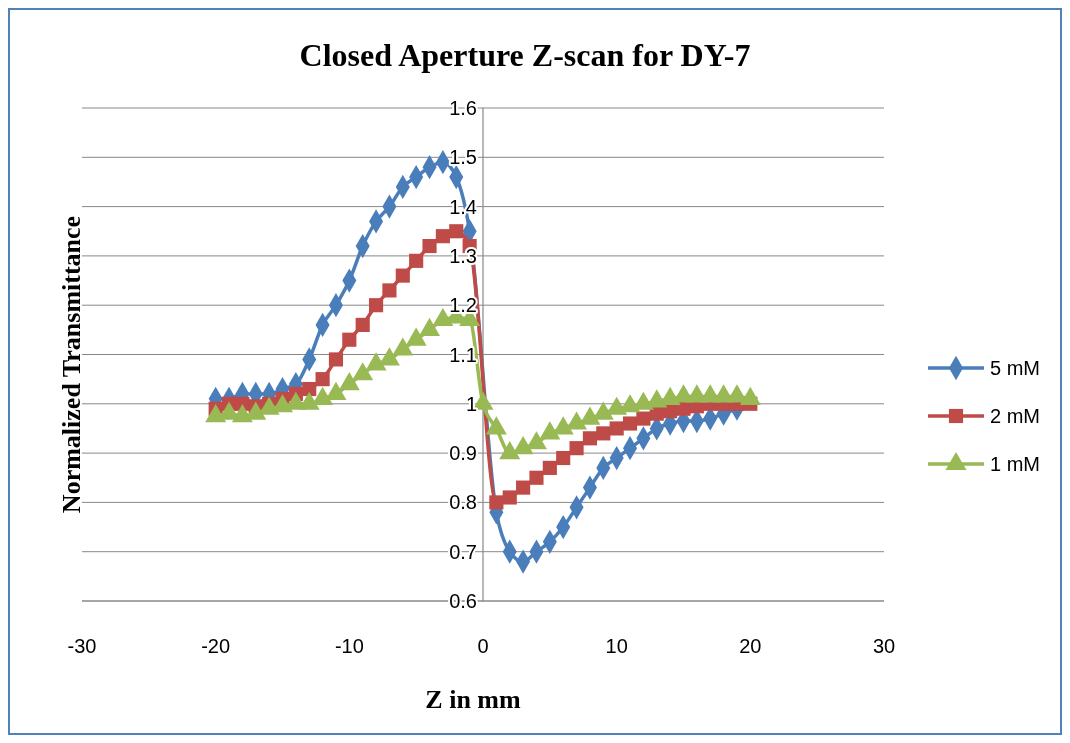 This screenshot has width=1070, height=743. Describe the element at coordinates (473, 699) in the screenshot. I see `x-axis-title: Z in mm` at that location.